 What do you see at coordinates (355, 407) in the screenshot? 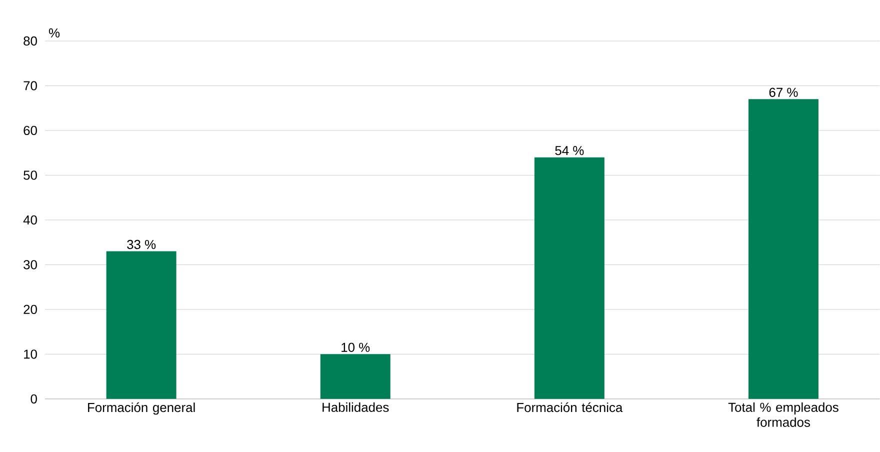
I see `x-tick-label: Habilidades` at bounding box center [355, 407].